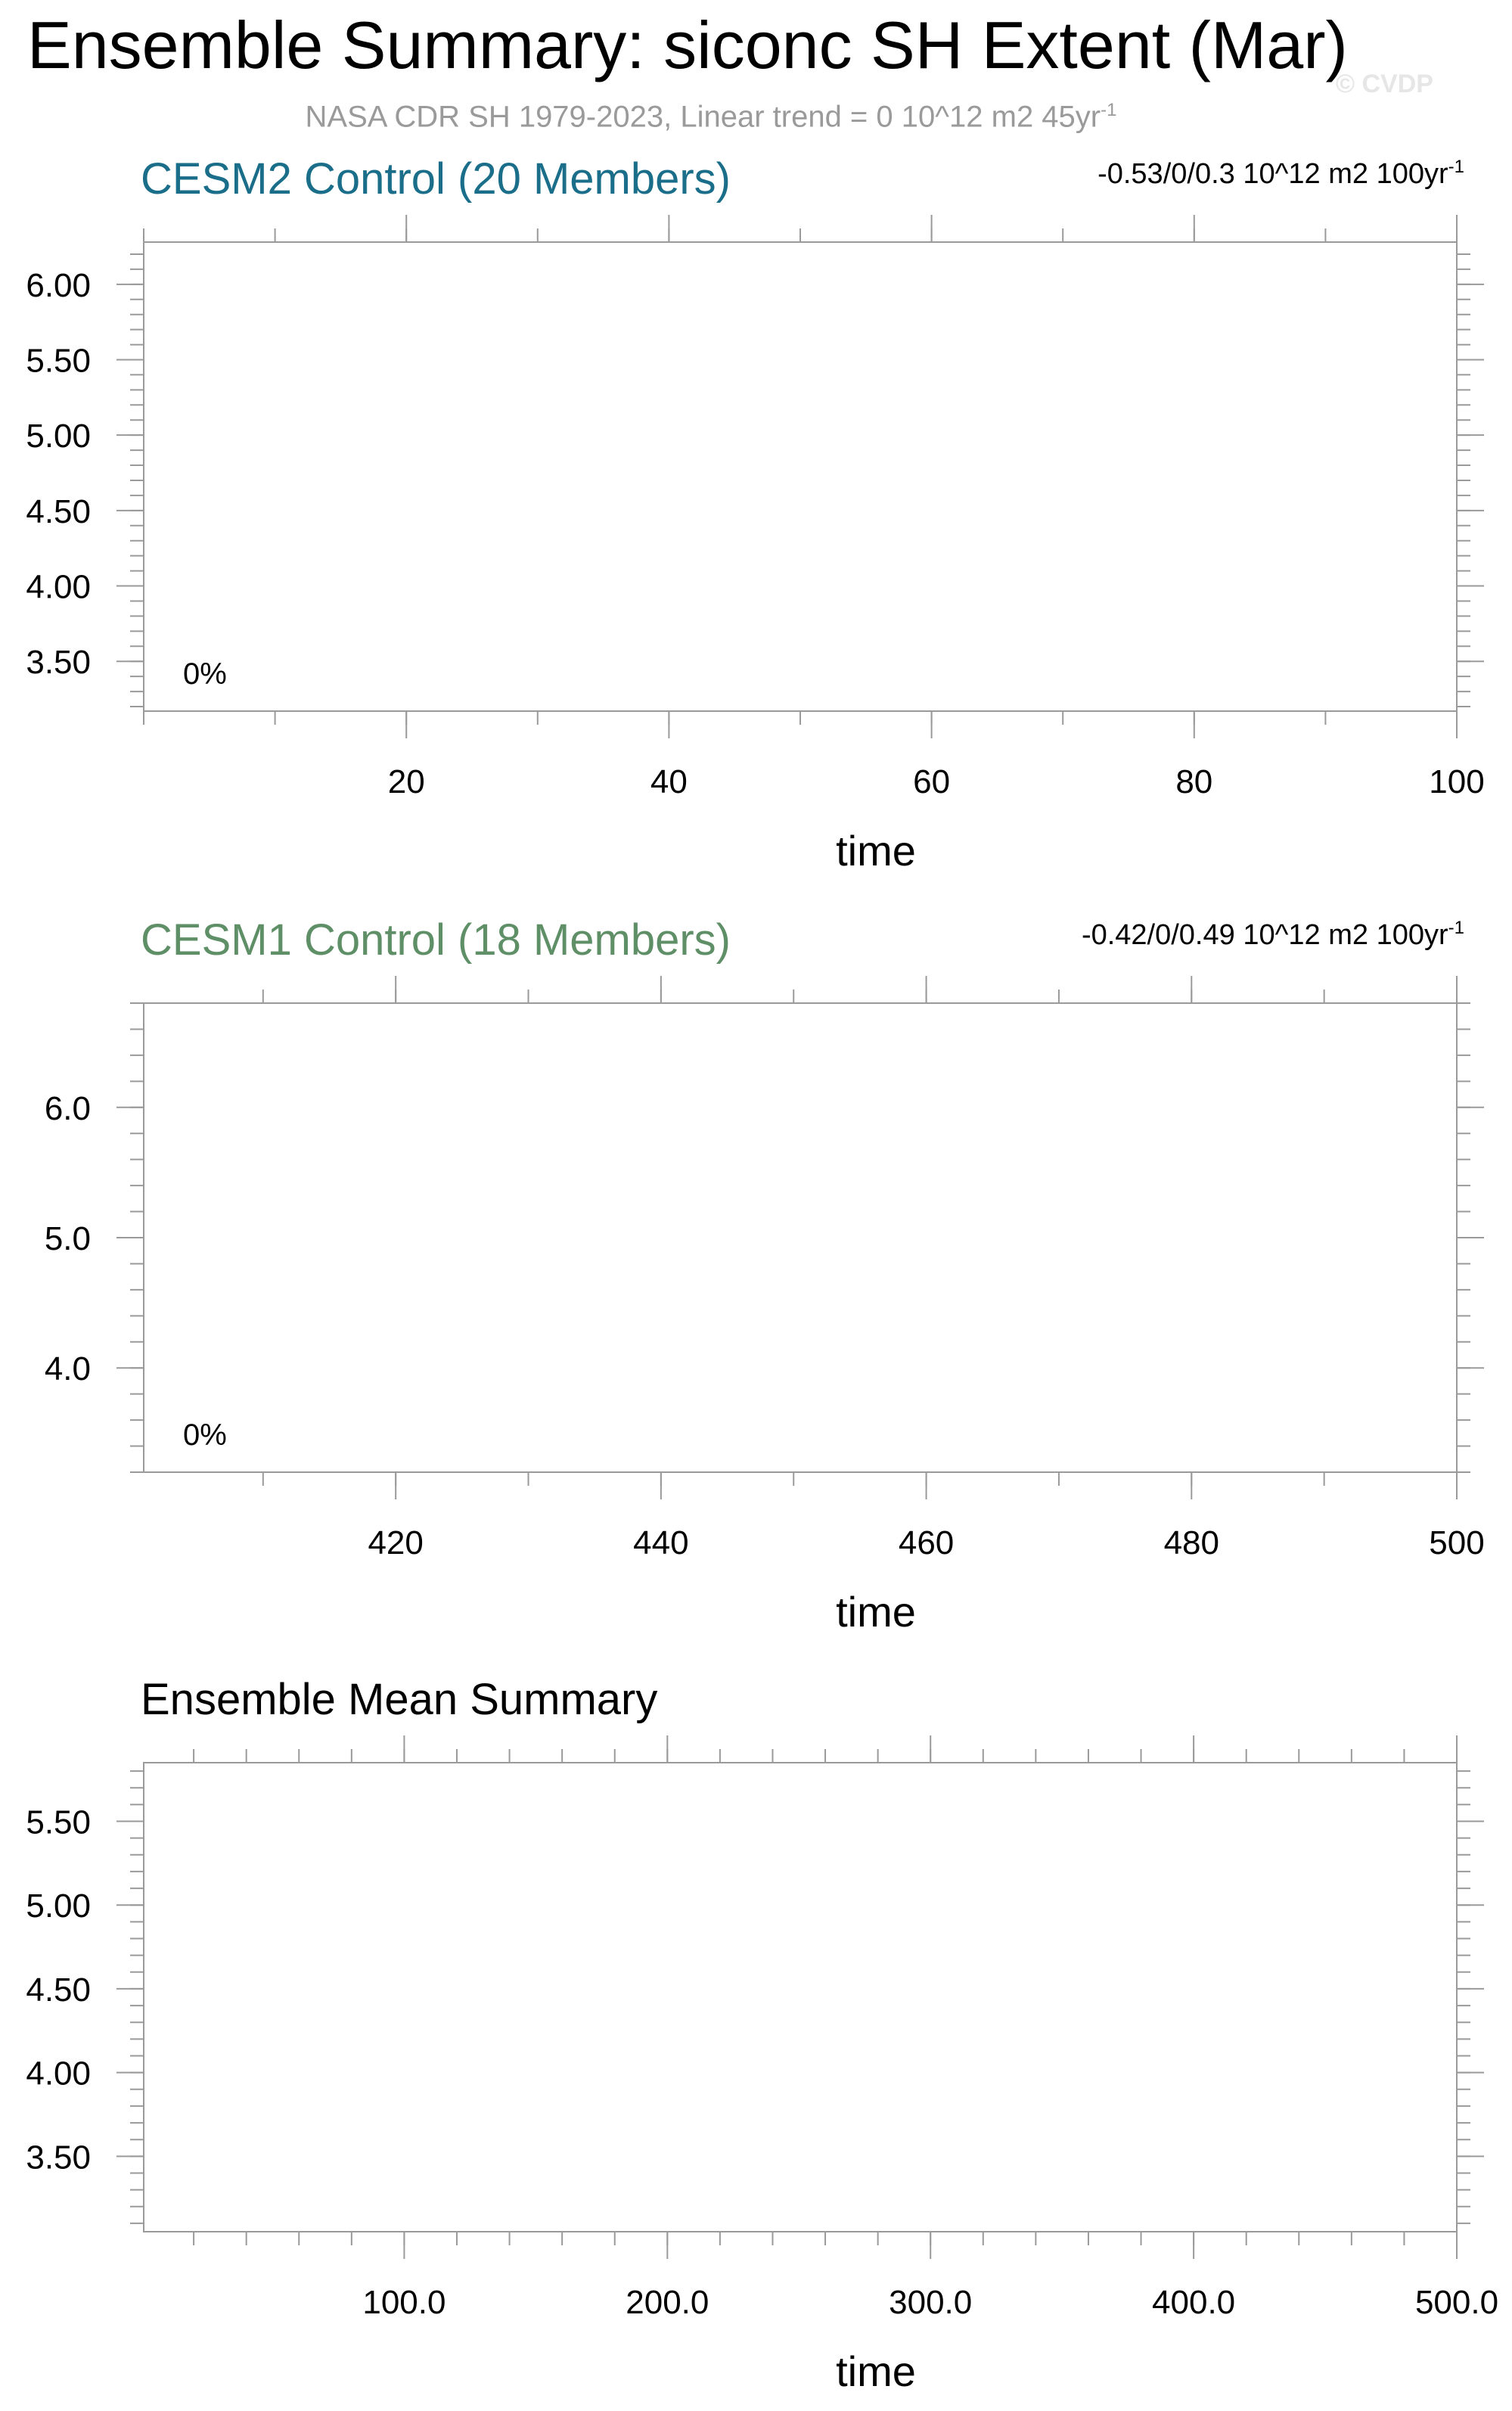 The height and width of the screenshot is (2411, 1512). I want to click on x-tick-label: 200.0, so click(667, 2303).